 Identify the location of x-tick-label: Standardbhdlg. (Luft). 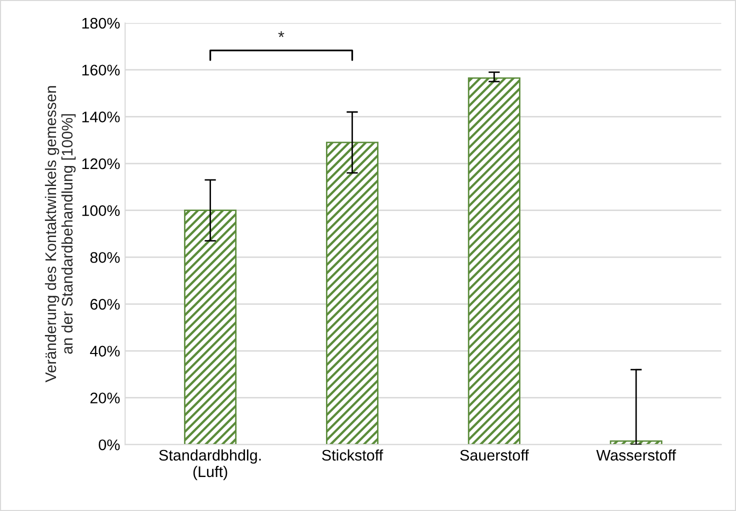
(210, 464).